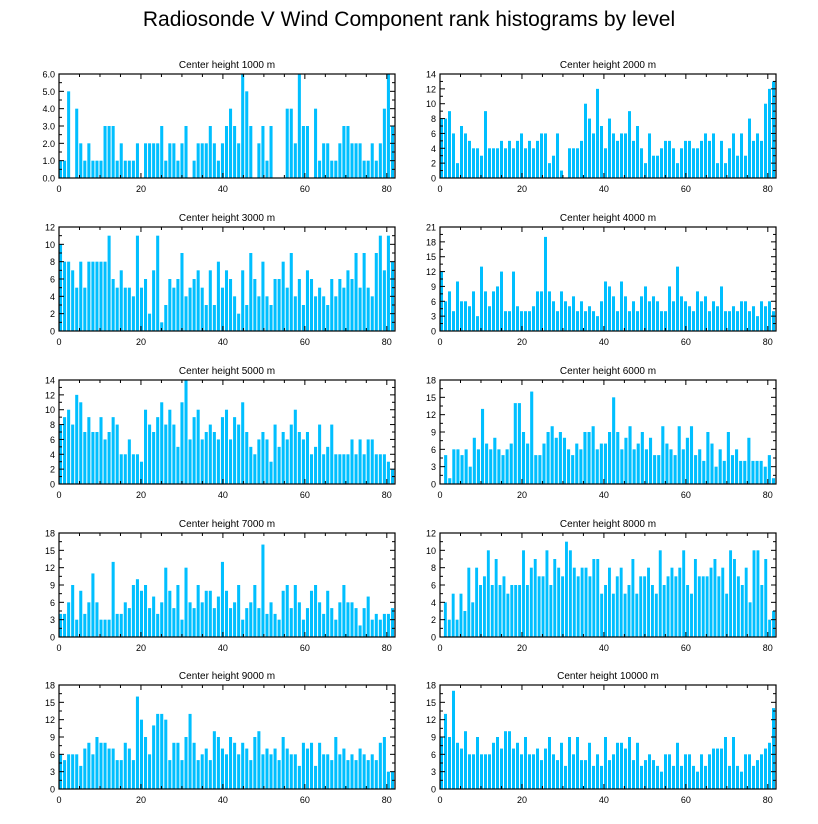  Describe the element at coordinates (141, 800) in the screenshot. I see `x-tick-label: 20` at that location.